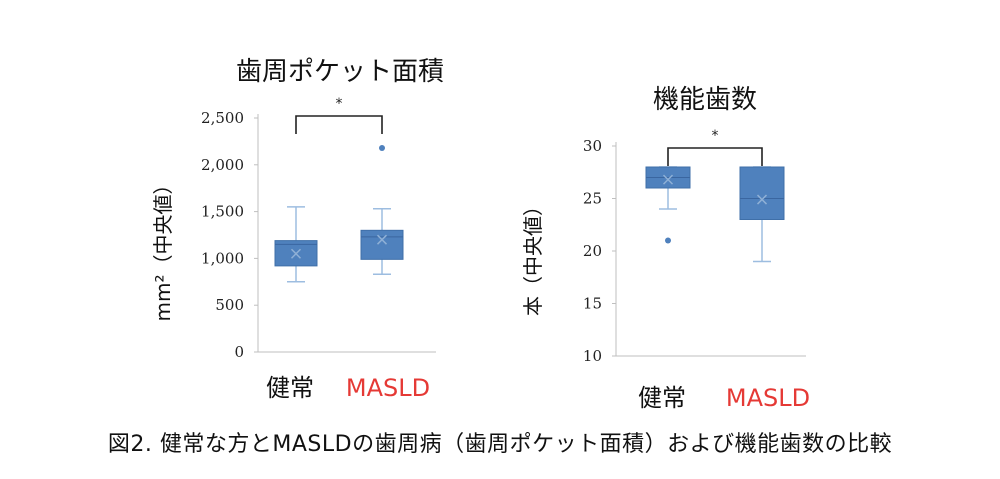  What do you see at coordinates (500, 444) in the screenshot?
I see `figure-caption: 図2. 健常な方とMASLDの歯周病（歯周ポケット面積）および機能歯数の比較` at bounding box center [500, 444].